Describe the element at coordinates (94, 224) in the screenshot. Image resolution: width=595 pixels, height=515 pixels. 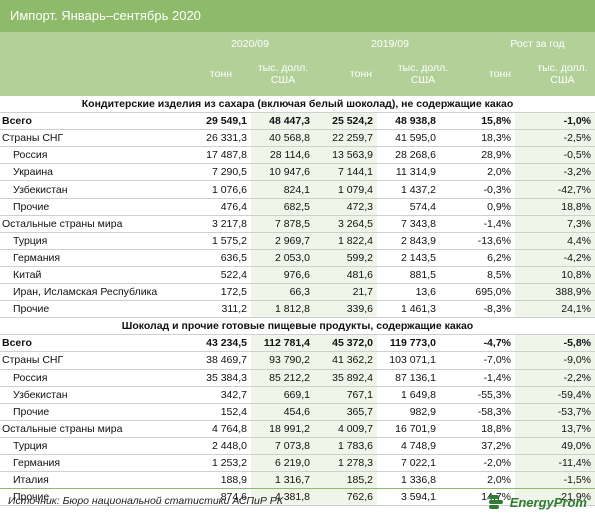
I see `row-label: Остальные страны мира` at that location.